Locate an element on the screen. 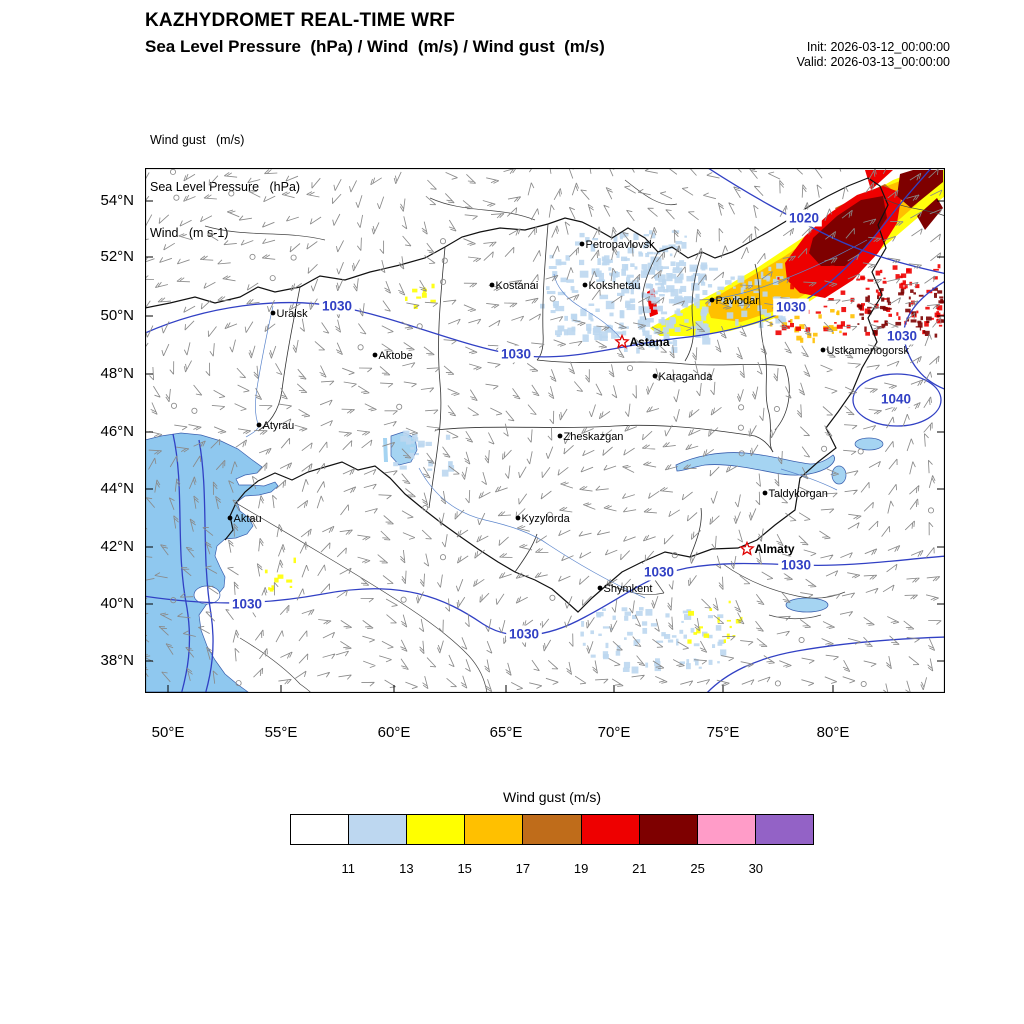 Image resolution: width=1024 pixels, height=1024 pixels. lon-tick-label: 75°E is located at coordinates (723, 732).